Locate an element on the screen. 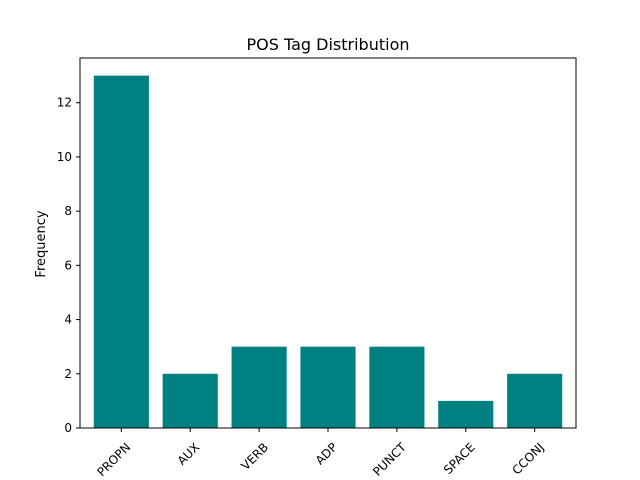 The image size is (640, 480). y-tick-label: 6 is located at coordinates (68, 265).